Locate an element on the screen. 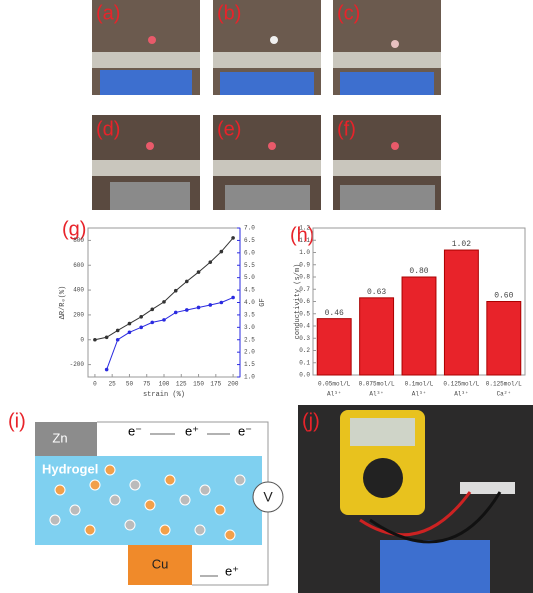  y2-tick-label: 2.5 is located at coordinates (249, 339).